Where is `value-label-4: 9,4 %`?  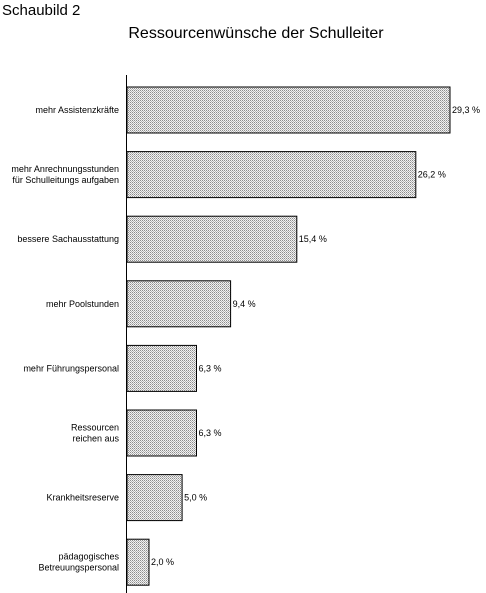
value-label-4: 9,4 % is located at coordinates (244, 304).